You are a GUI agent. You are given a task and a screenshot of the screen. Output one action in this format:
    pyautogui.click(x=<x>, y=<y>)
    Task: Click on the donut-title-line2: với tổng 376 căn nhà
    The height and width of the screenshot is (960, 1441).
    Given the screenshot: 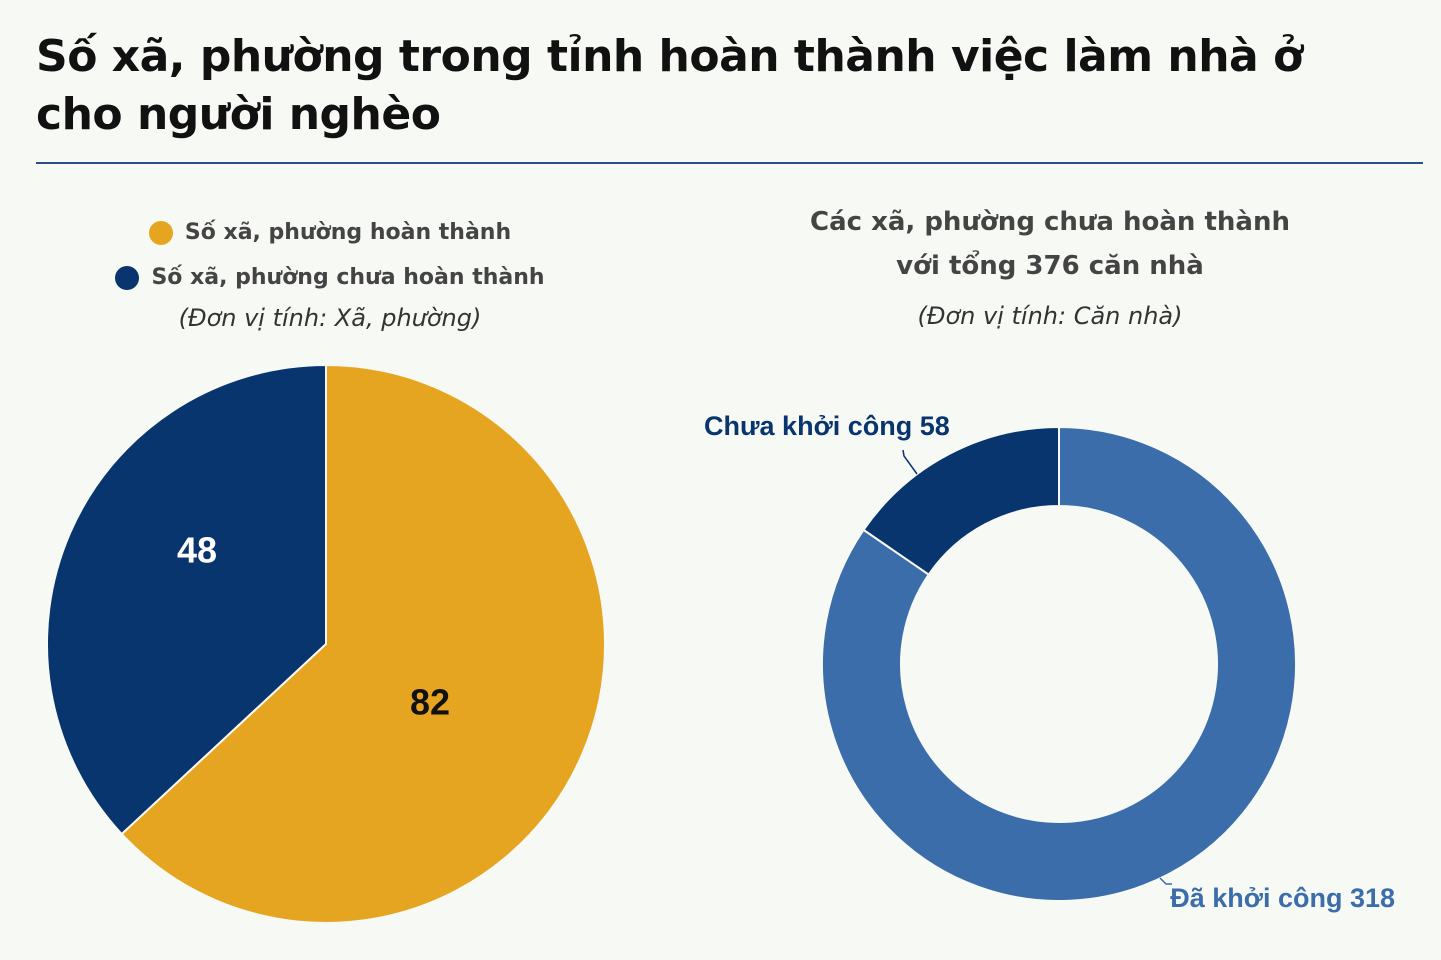 What is the action you would take?
    pyautogui.click(x=1050, y=266)
    